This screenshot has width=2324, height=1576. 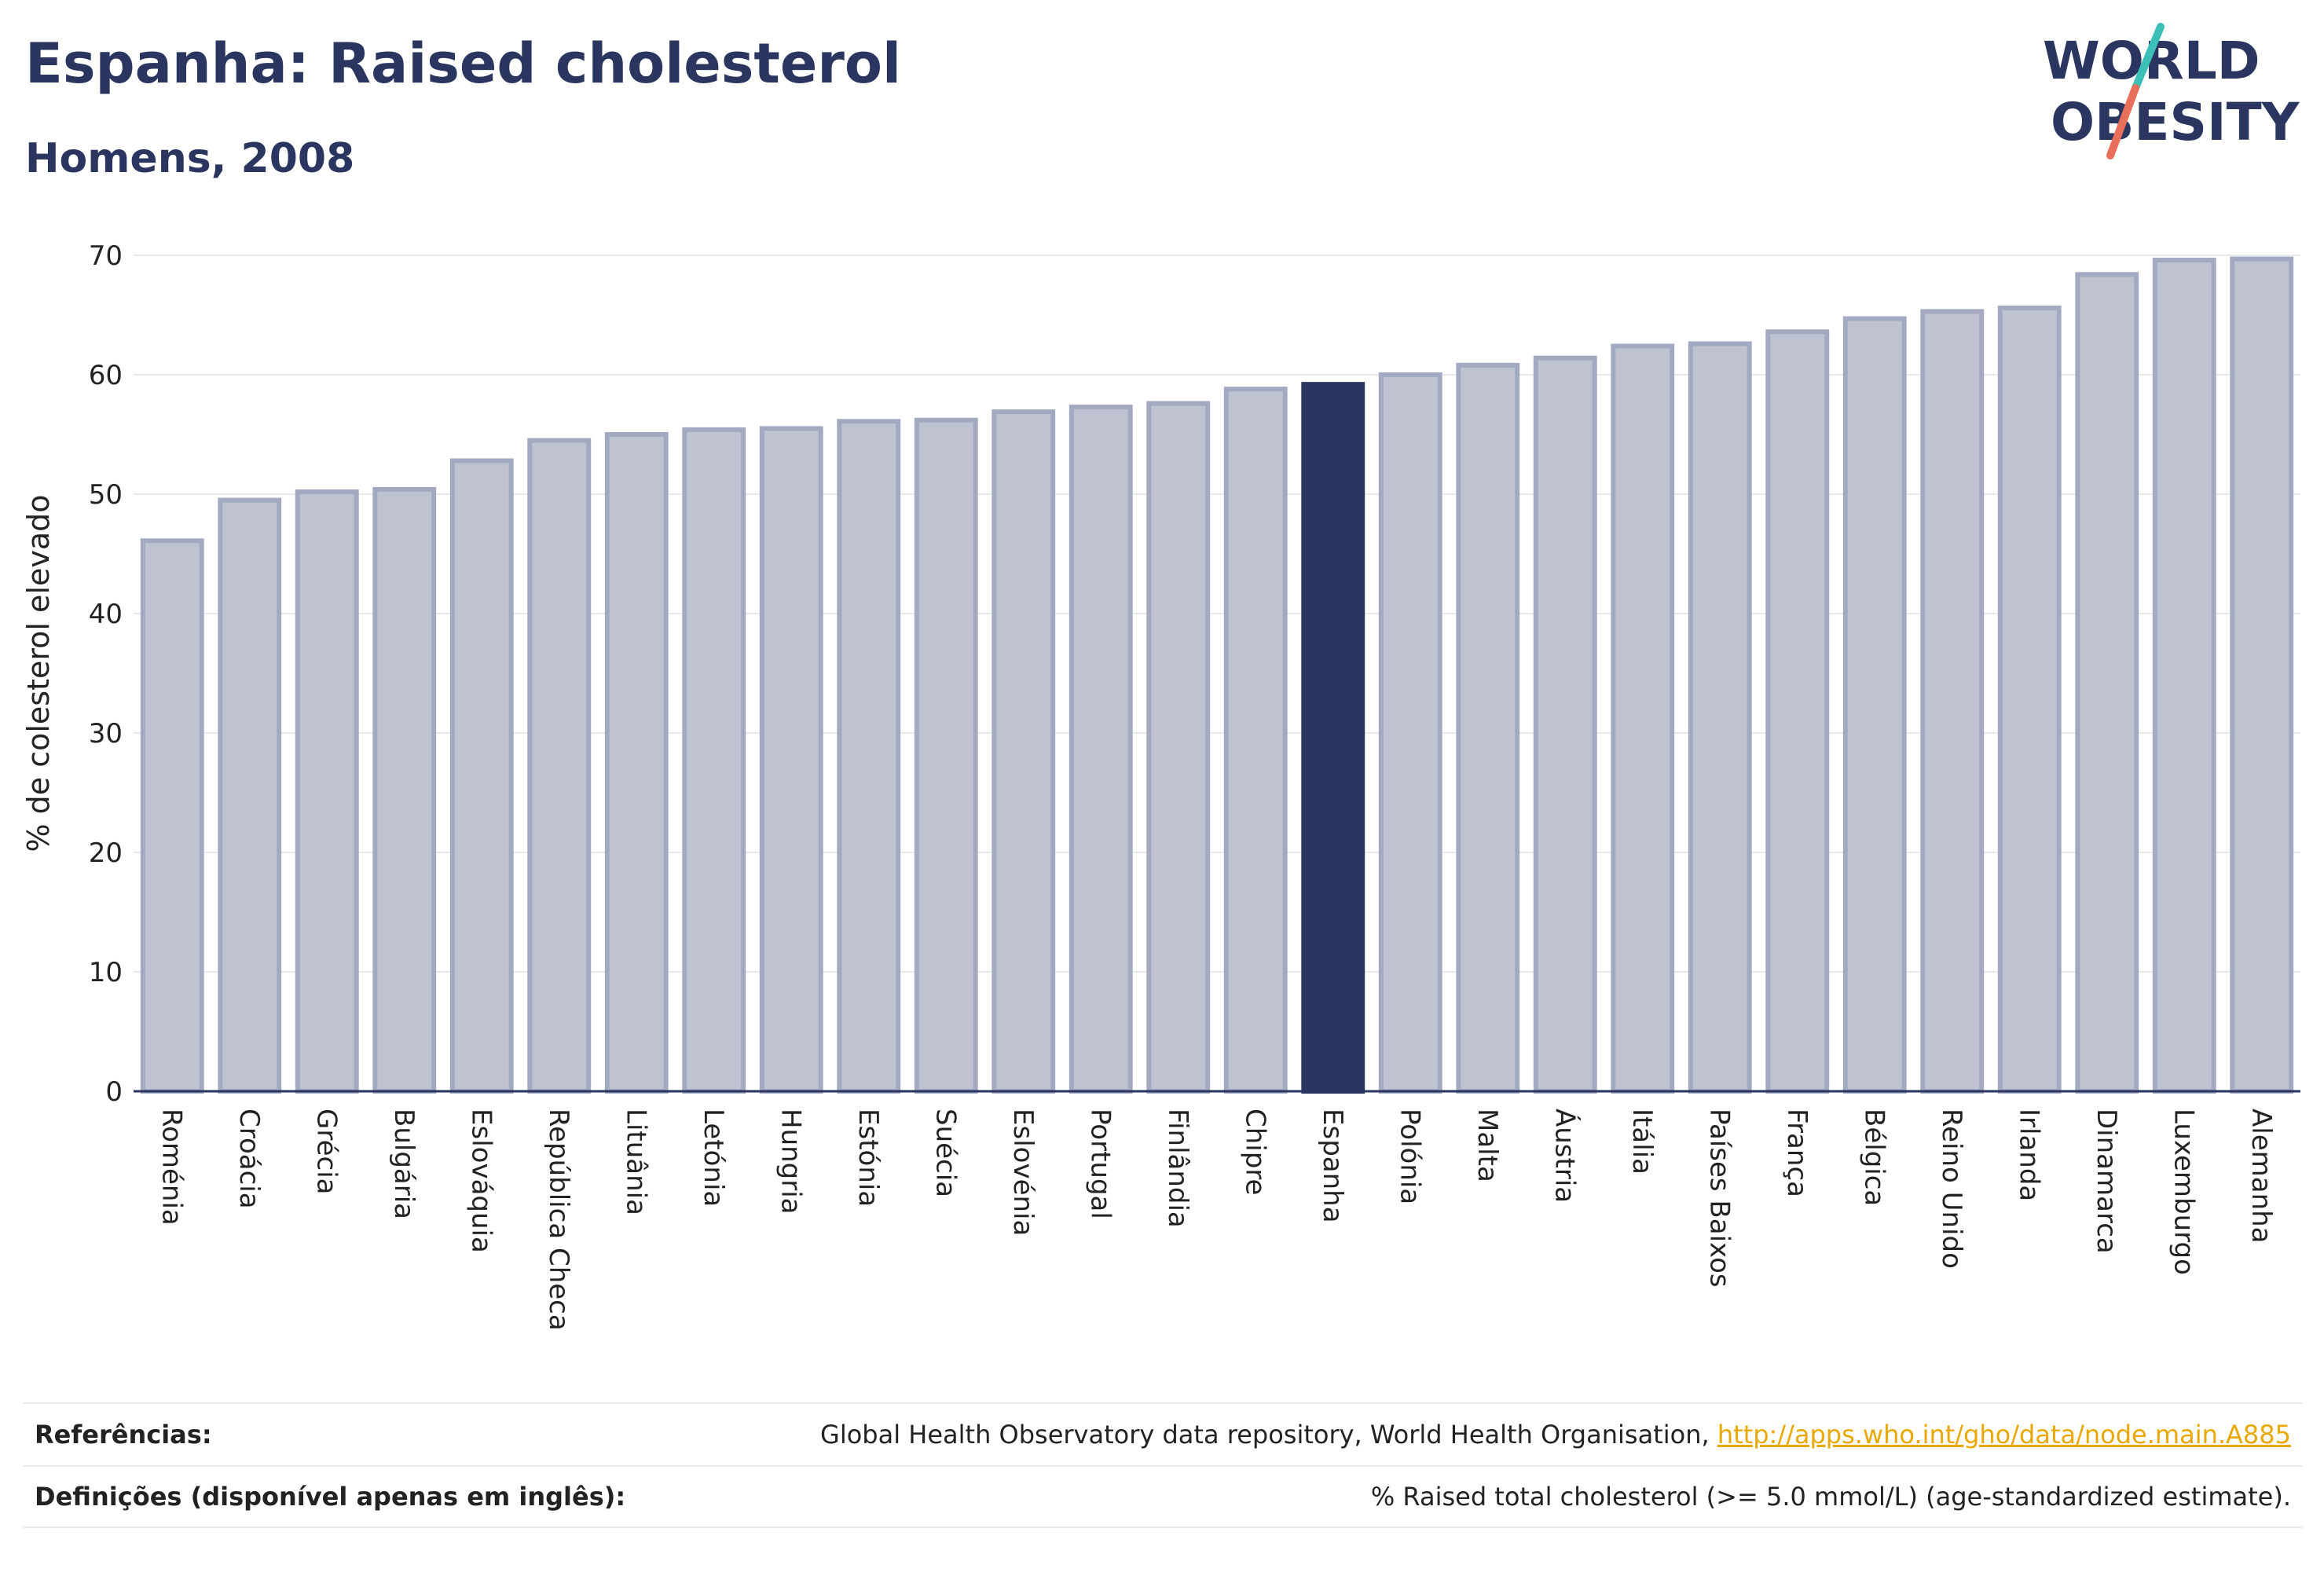 What do you see at coordinates (1951, 1189) in the screenshot?
I see `x-tick-label: Reino Unido` at bounding box center [1951, 1189].